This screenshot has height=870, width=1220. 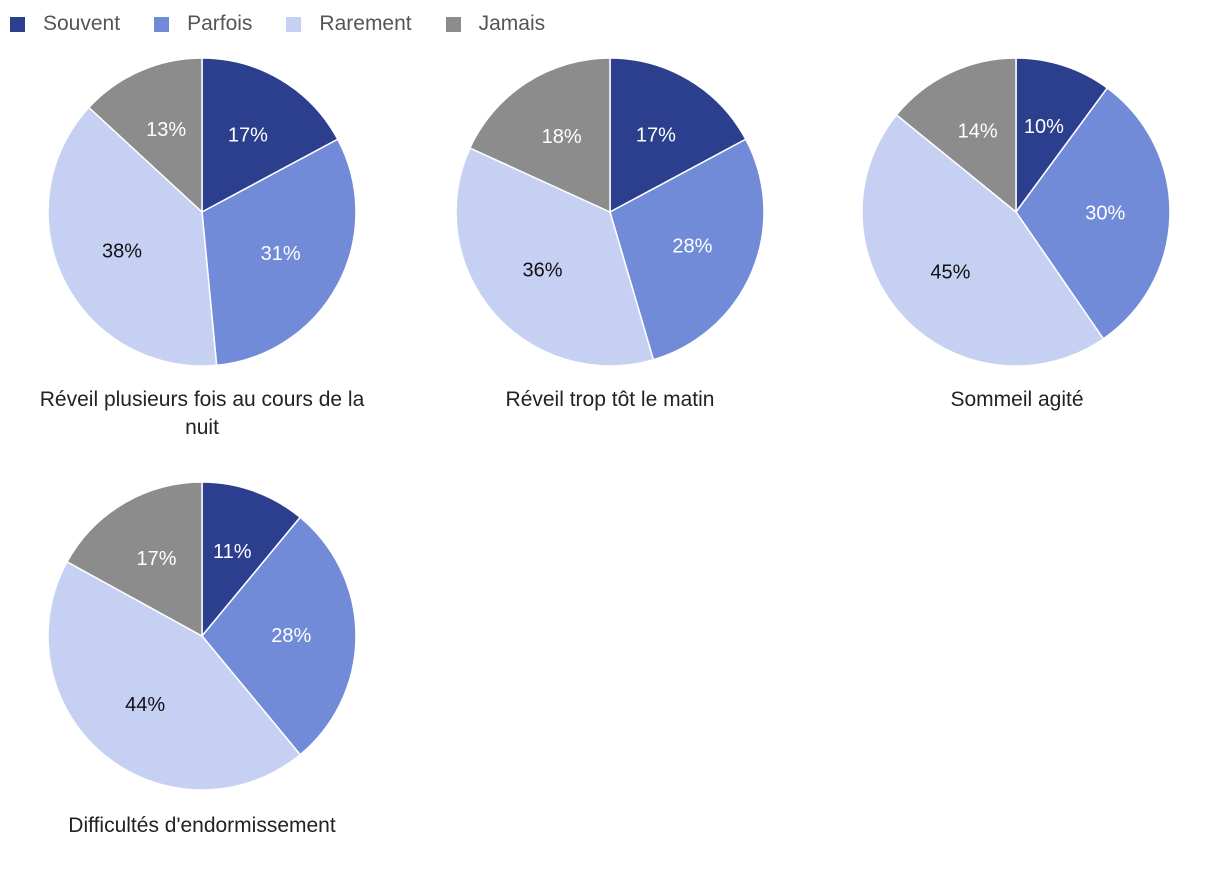 What do you see at coordinates (145, 705) in the screenshot?
I see `pie-label-rarement: 44%` at bounding box center [145, 705].